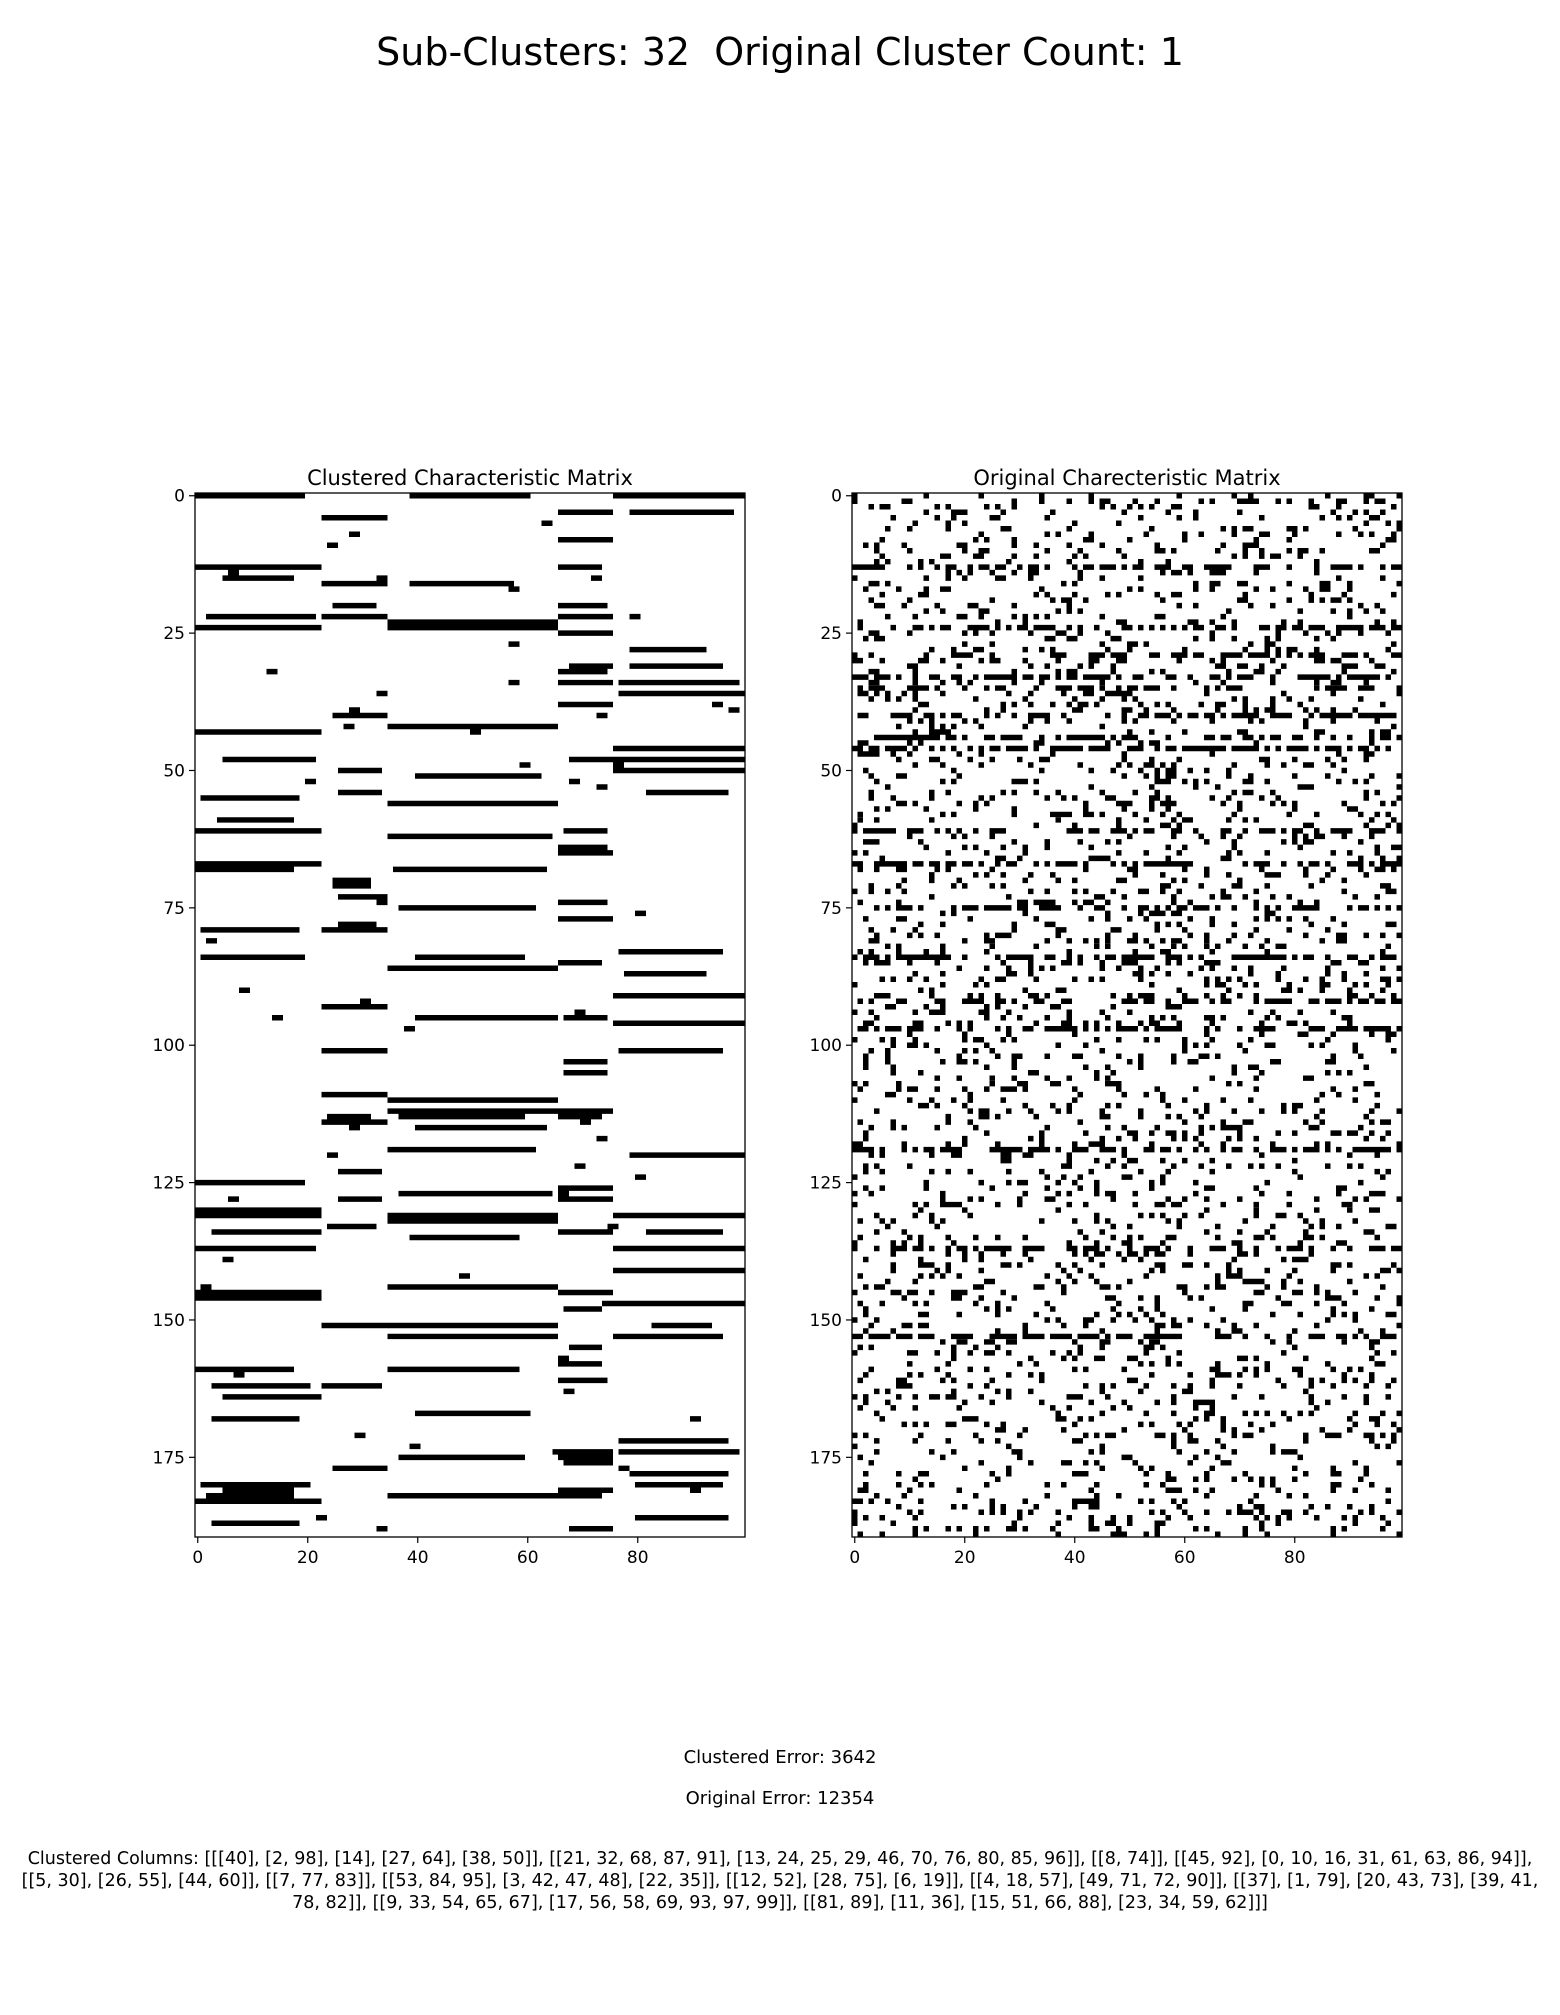  I want to click on clustered-matrix-title: Clustered Characteristic Matrix, so click(470, 478).